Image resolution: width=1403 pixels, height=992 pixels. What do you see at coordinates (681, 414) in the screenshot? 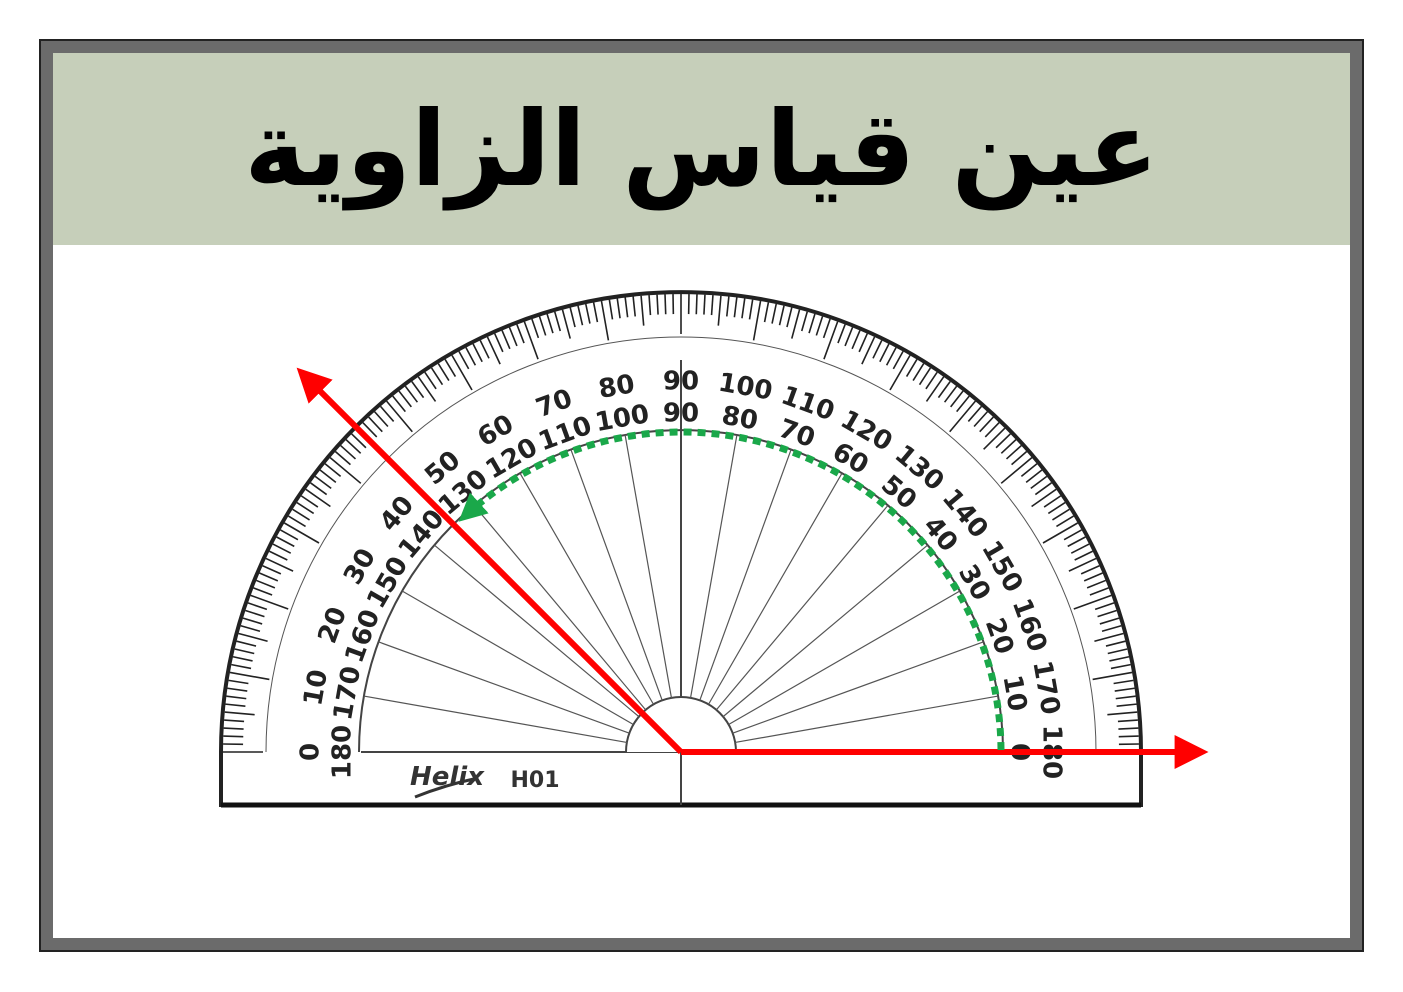
I see `inner-scale-label: 90` at bounding box center [681, 414].